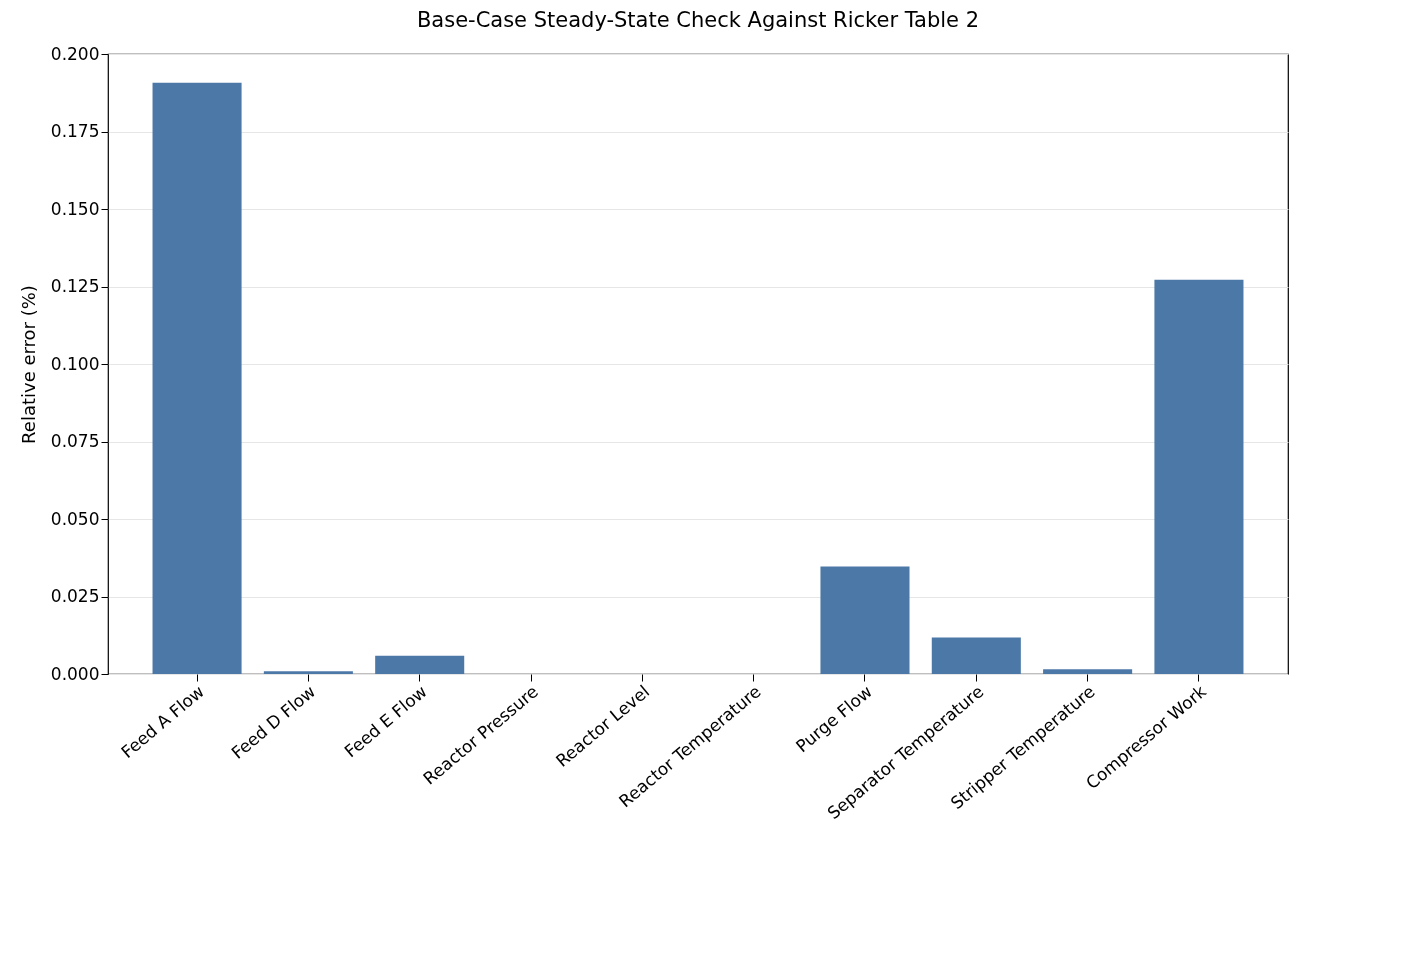 This screenshot has height=977, width=1418. What do you see at coordinates (75, 286) in the screenshot?
I see `y-tick-label: 0.125` at bounding box center [75, 286].